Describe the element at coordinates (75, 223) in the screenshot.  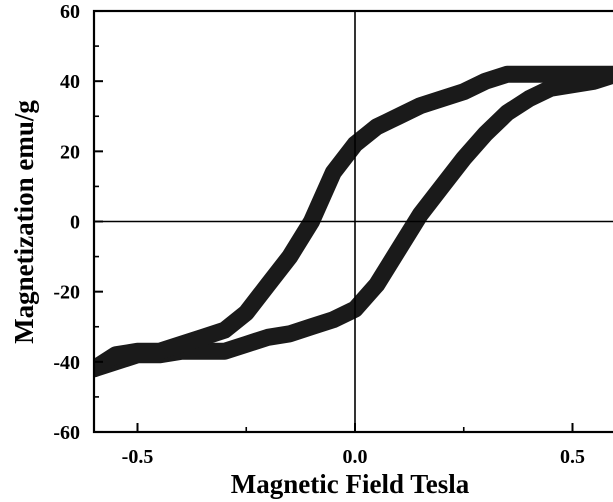
I see `y-tick-label: 0` at that location.